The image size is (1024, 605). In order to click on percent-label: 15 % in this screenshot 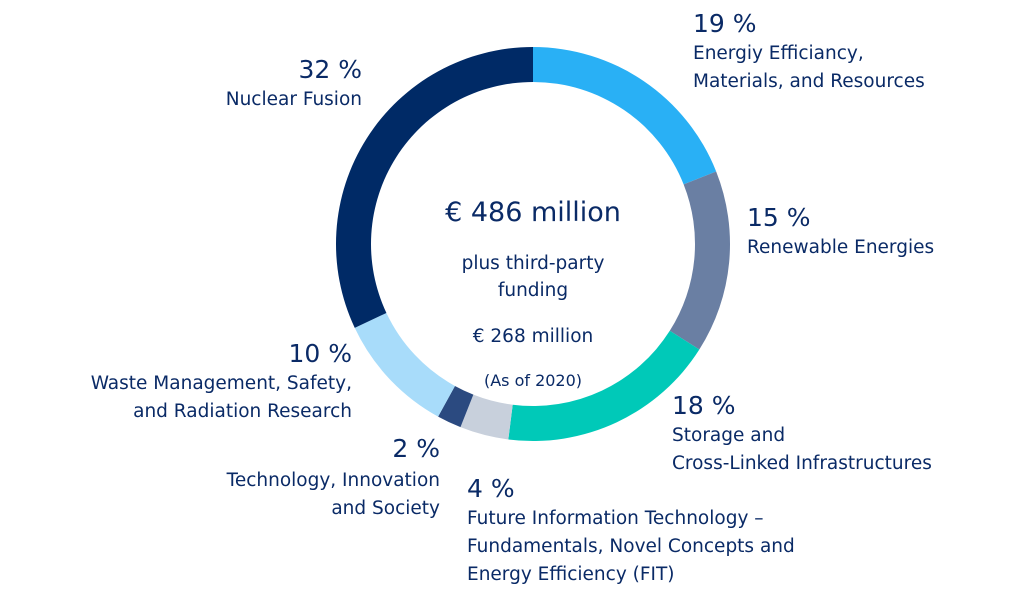, I will do `click(779, 217)`.